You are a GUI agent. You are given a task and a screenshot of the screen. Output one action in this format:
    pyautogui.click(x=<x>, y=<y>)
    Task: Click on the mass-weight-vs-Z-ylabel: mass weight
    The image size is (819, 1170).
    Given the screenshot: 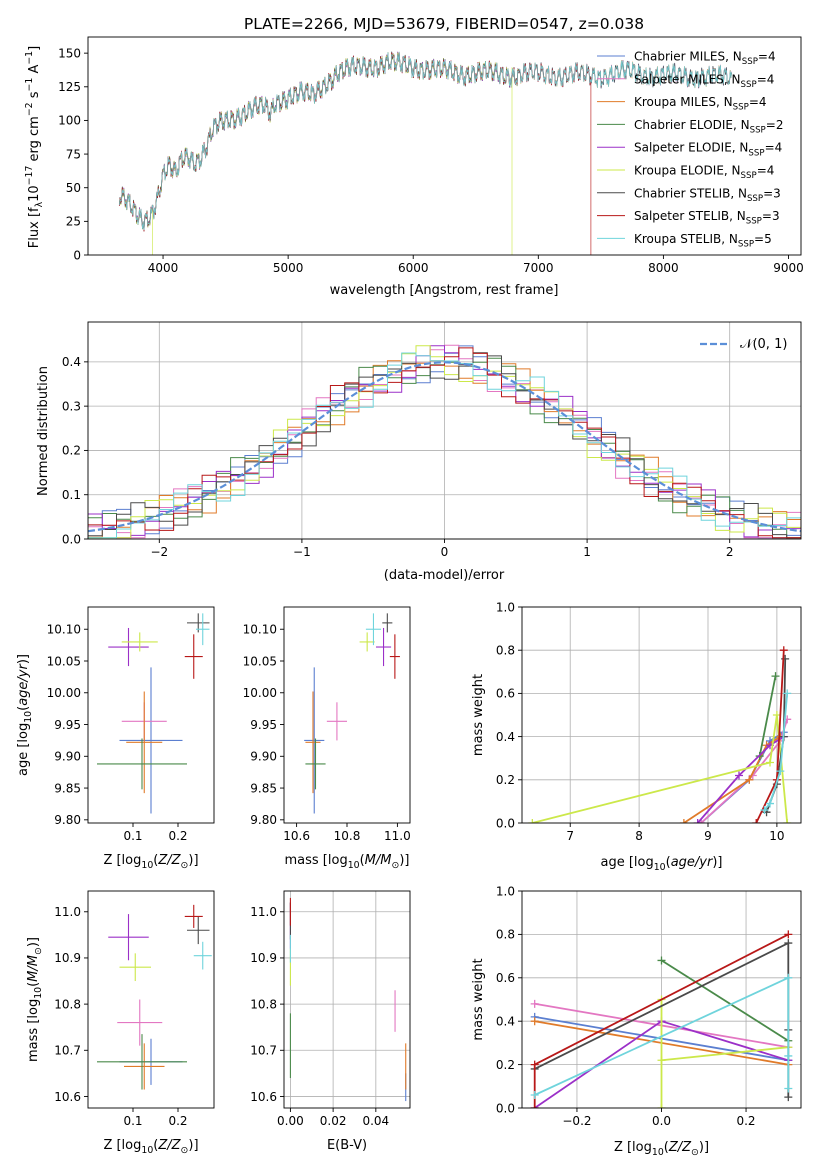 What is the action you would take?
    pyautogui.click(x=478, y=999)
    